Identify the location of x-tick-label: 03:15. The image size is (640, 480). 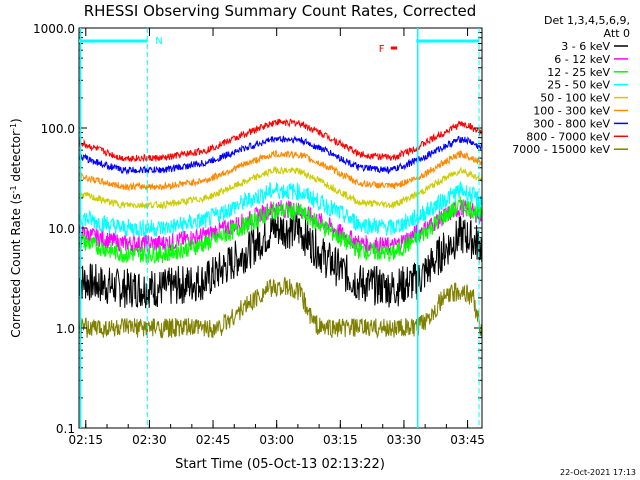
(340, 440).